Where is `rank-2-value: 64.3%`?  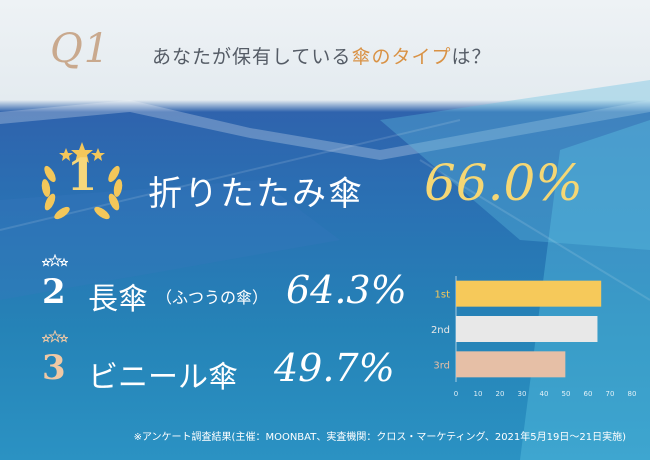
rank-2-value: 64.3% is located at coordinates (346, 290).